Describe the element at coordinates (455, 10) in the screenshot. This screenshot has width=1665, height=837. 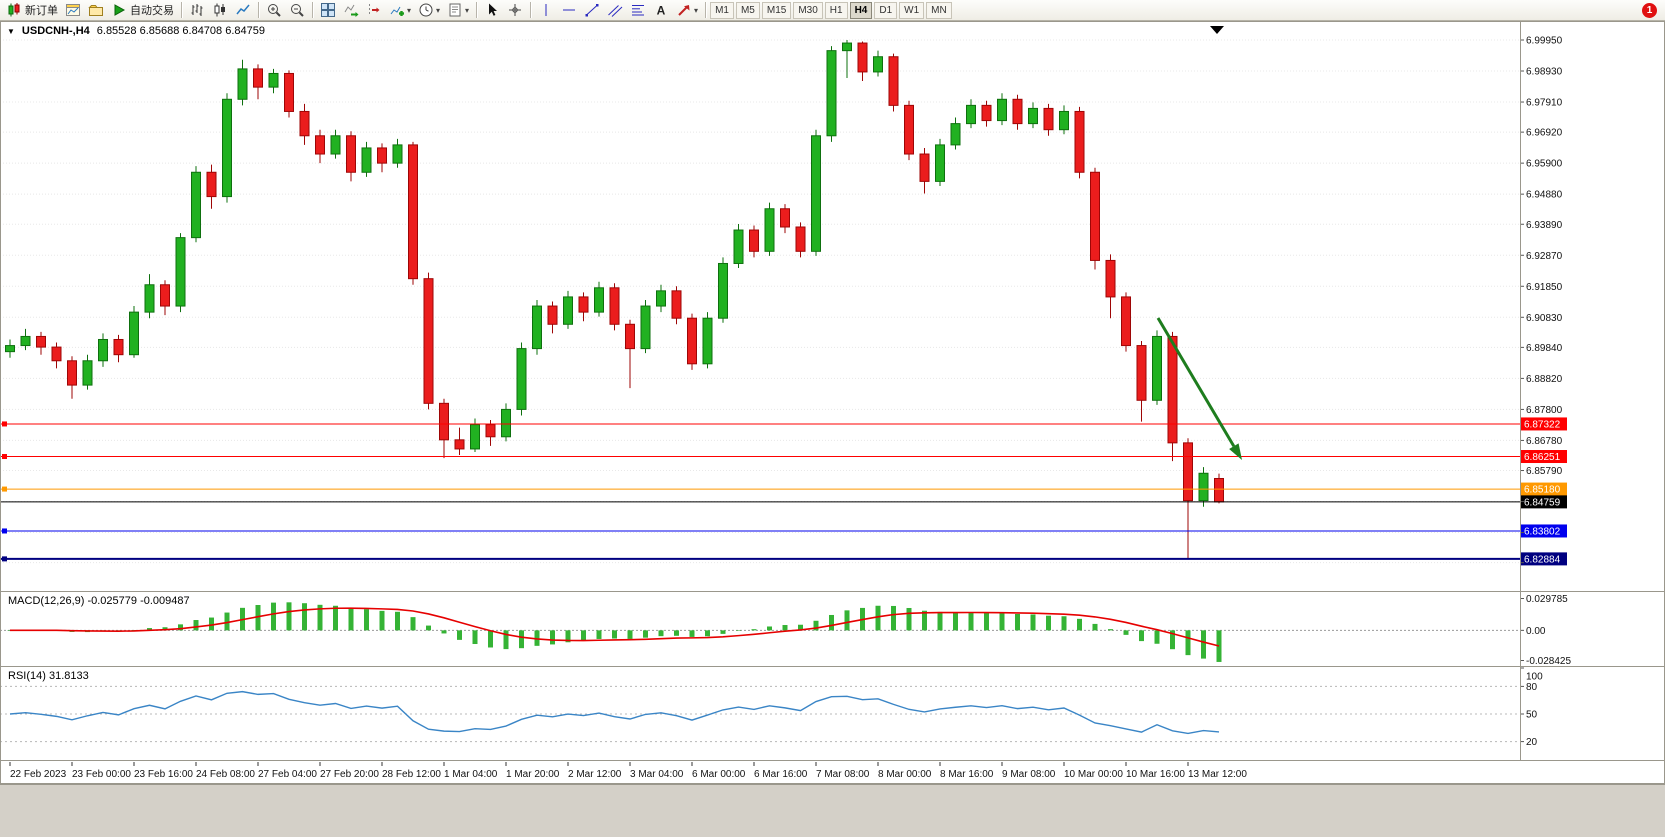
I see `templates-icon` at that location.